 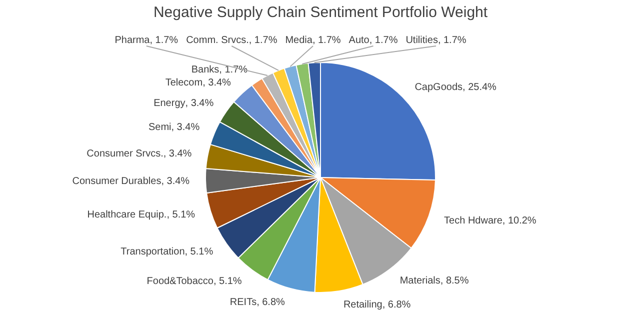 What do you see at coordinates (160, 128) in the screenshot?
I see `slice-label: Semi` at bounding box center [160, 128].